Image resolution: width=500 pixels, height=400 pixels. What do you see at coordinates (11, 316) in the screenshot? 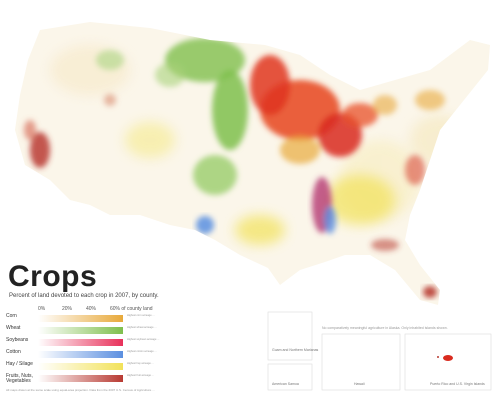
I see `legend-label: Corn` at bounding box center [11, 316].